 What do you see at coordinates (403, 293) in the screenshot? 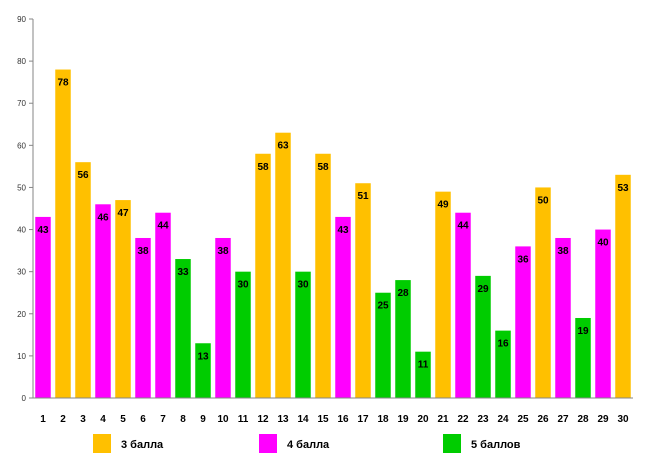
I see `bar-value-label: 28` at bounding box center [403, 293].